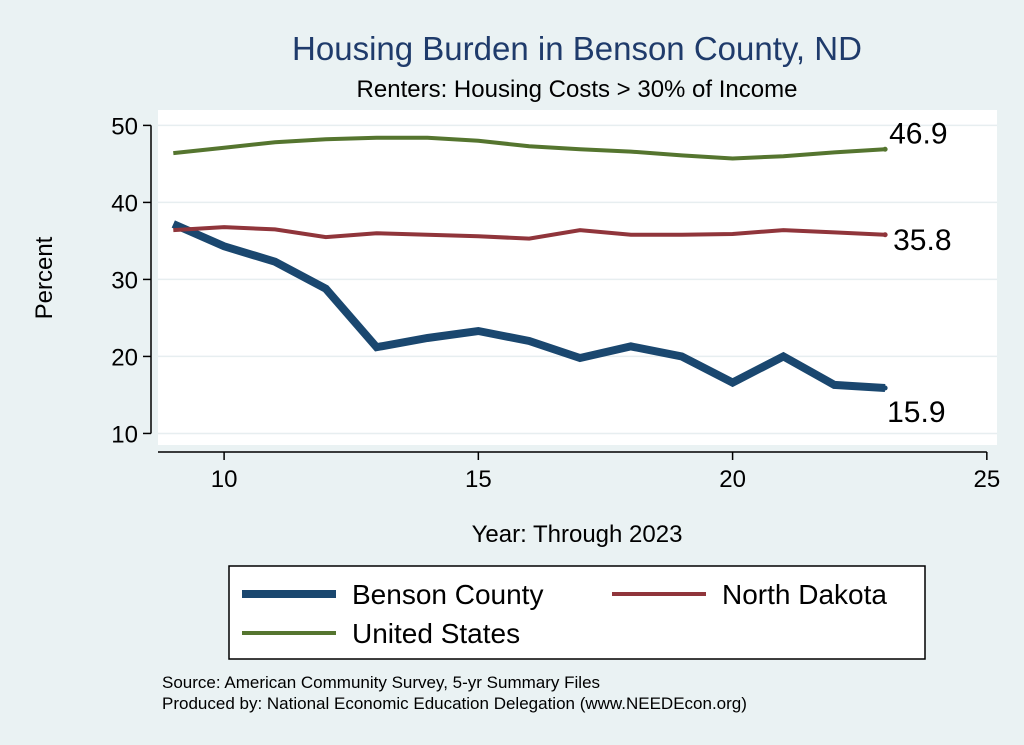  I want to click on y-tick-label-30: 30, so click(124, 280).